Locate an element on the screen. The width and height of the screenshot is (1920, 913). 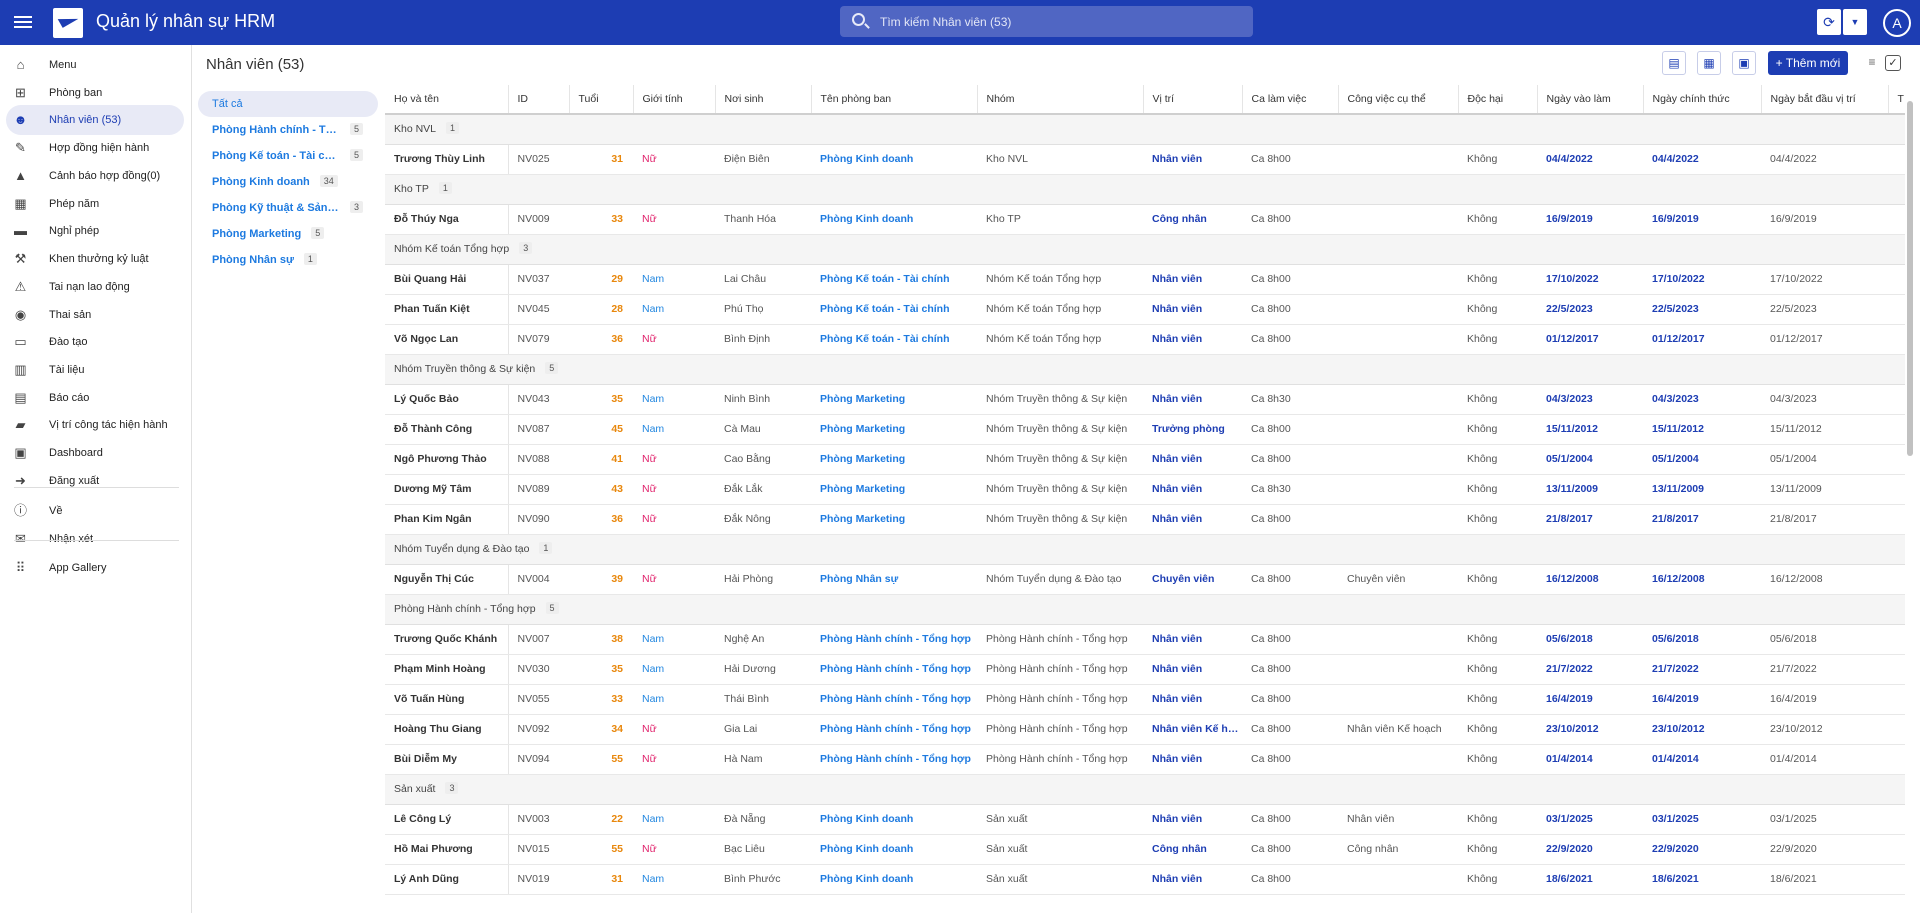
menu-icon is located at coordinates (23, 22).